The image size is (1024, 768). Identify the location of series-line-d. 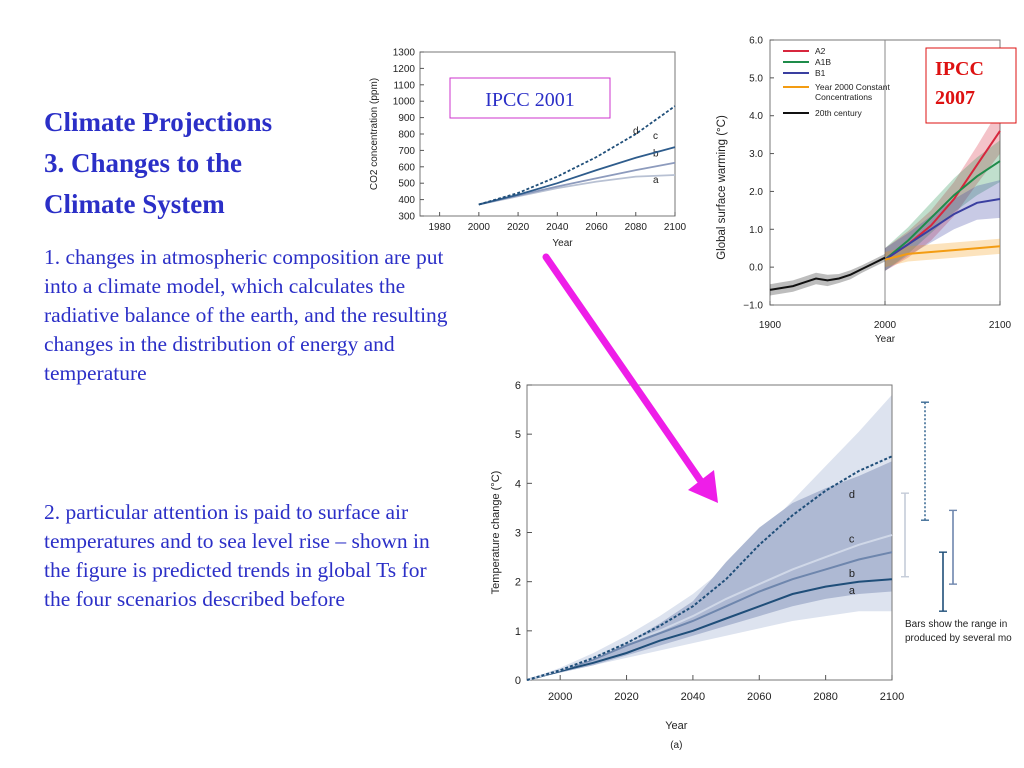
(577, 155).